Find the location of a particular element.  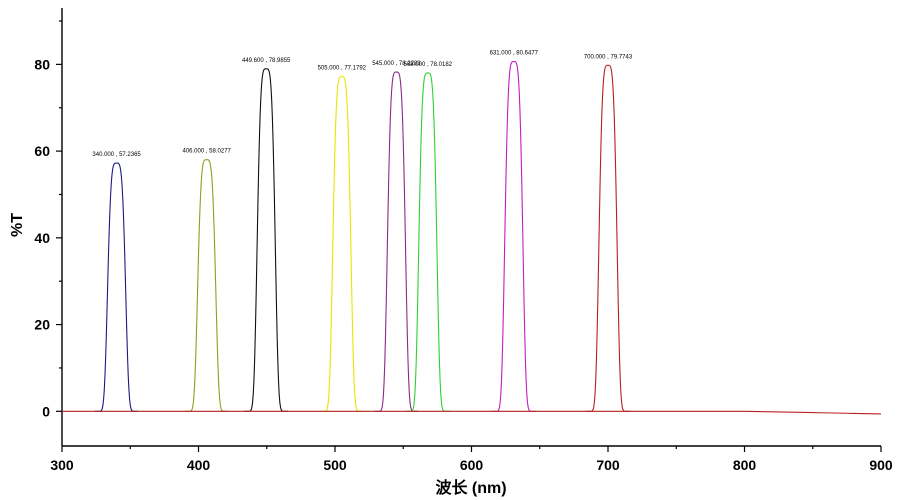

peak-label: 505.000 , 77.1792 is located at coordinates (342, 69).